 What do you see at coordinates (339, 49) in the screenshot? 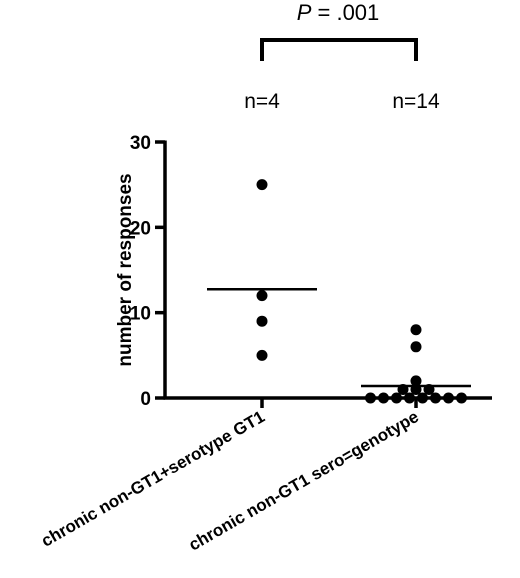
I see `bracket-line` at bounding box center [339, 49].